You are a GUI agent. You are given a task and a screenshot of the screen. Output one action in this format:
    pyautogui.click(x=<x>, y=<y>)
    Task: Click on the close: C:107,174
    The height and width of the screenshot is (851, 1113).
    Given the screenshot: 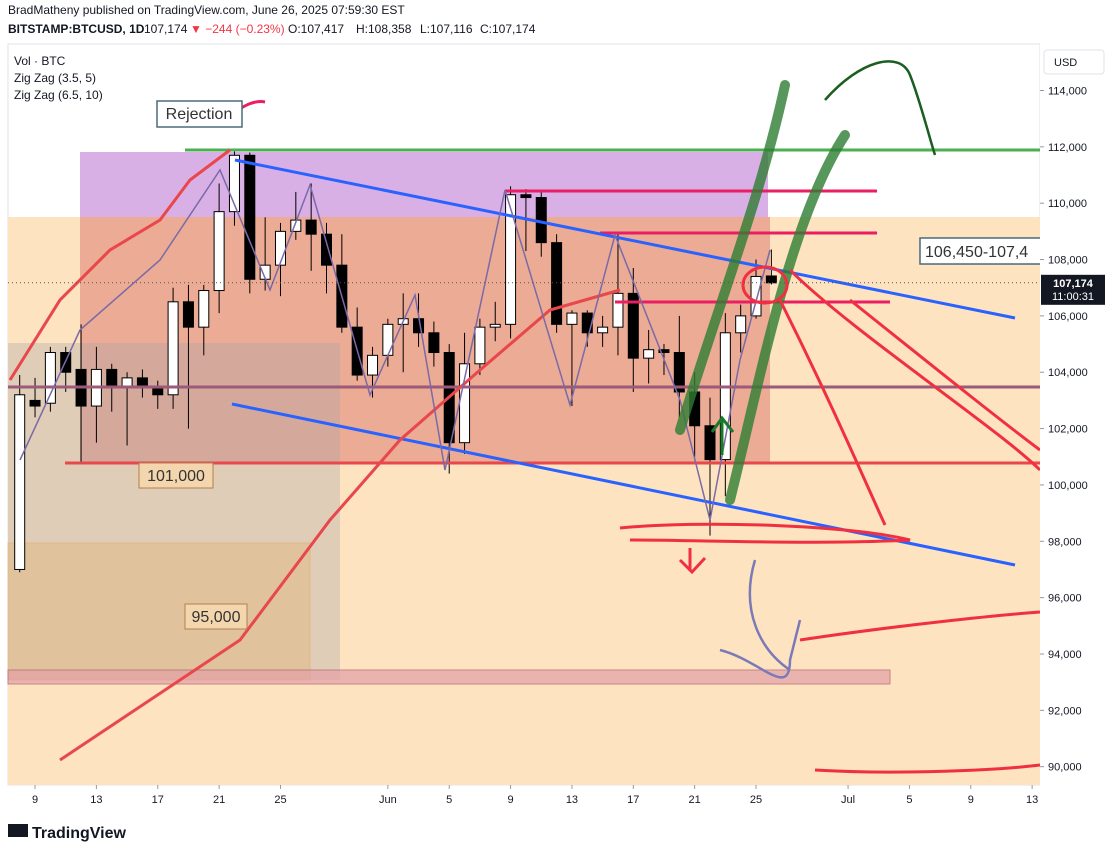 What is the action you would take?
    pyautogui.click(x=508, y=29)
    